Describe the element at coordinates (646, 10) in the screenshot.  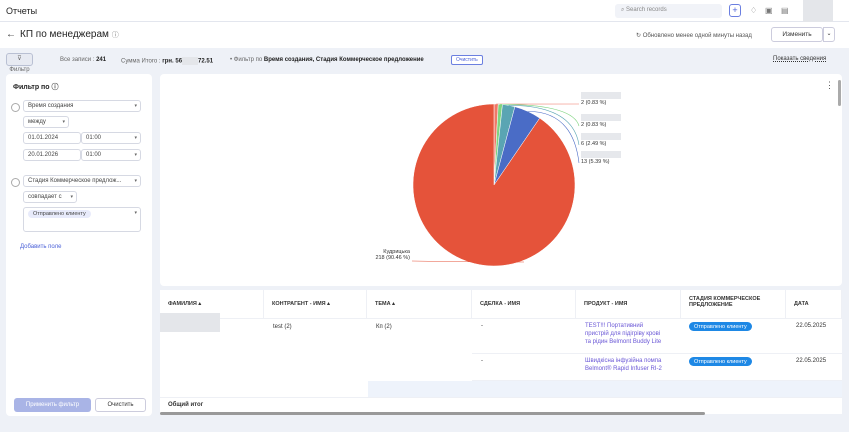
I see `search-placeholder: Search records` at that location.